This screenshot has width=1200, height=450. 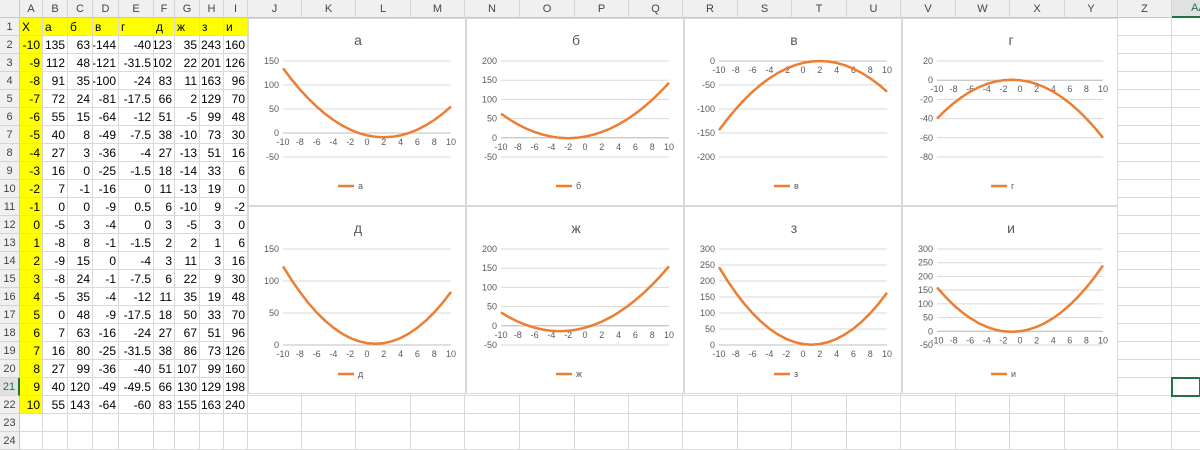 What do you see at coordinates (10, 333) in the screenshot?
I see `row-header-18: 18` at bounding box center [10, 333].